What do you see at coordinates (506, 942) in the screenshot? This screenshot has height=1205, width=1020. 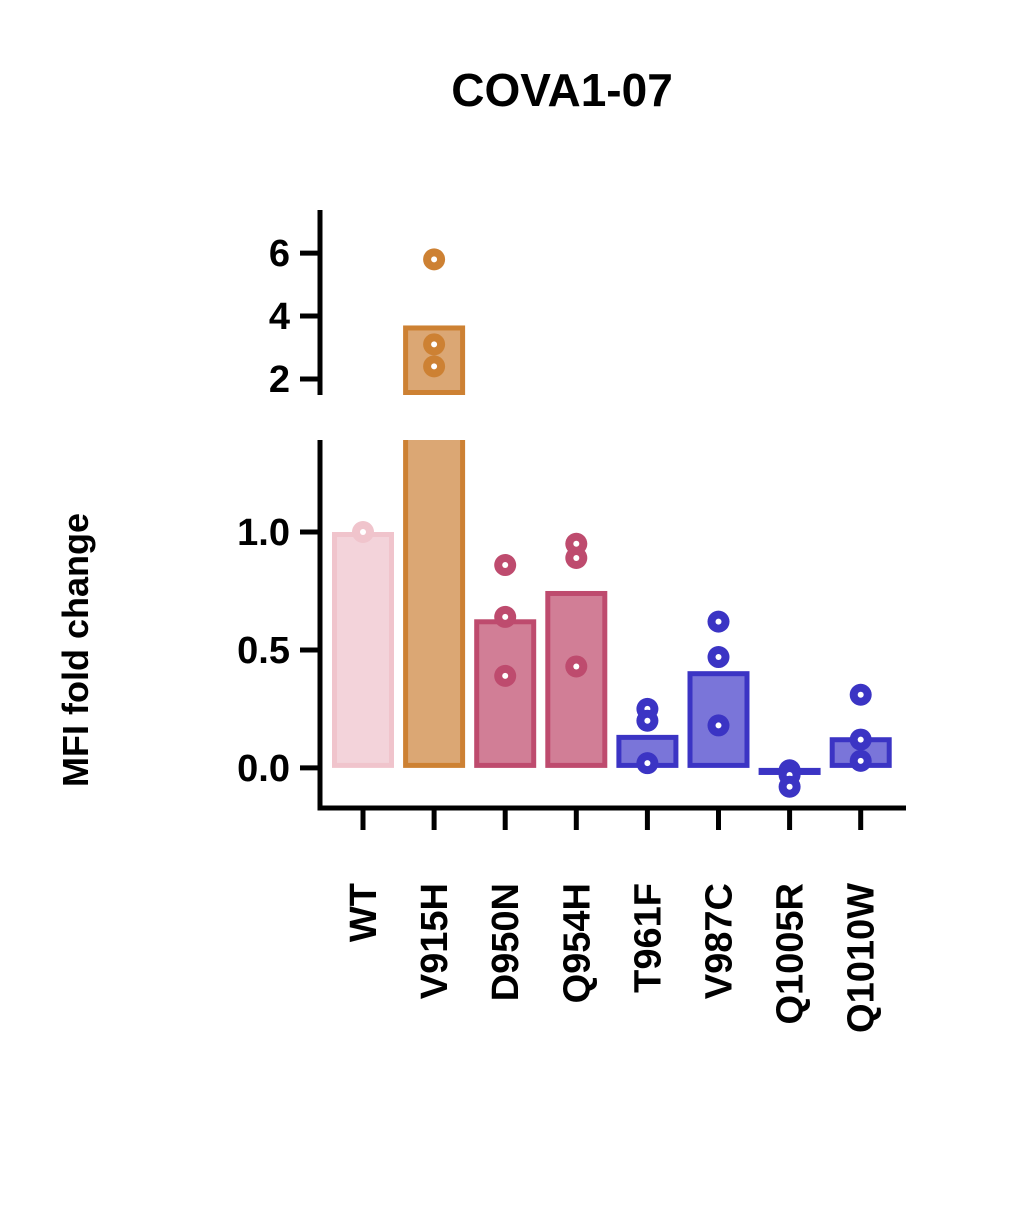 I see `x-tick-label: D950N` at bounding box center [506, 942].